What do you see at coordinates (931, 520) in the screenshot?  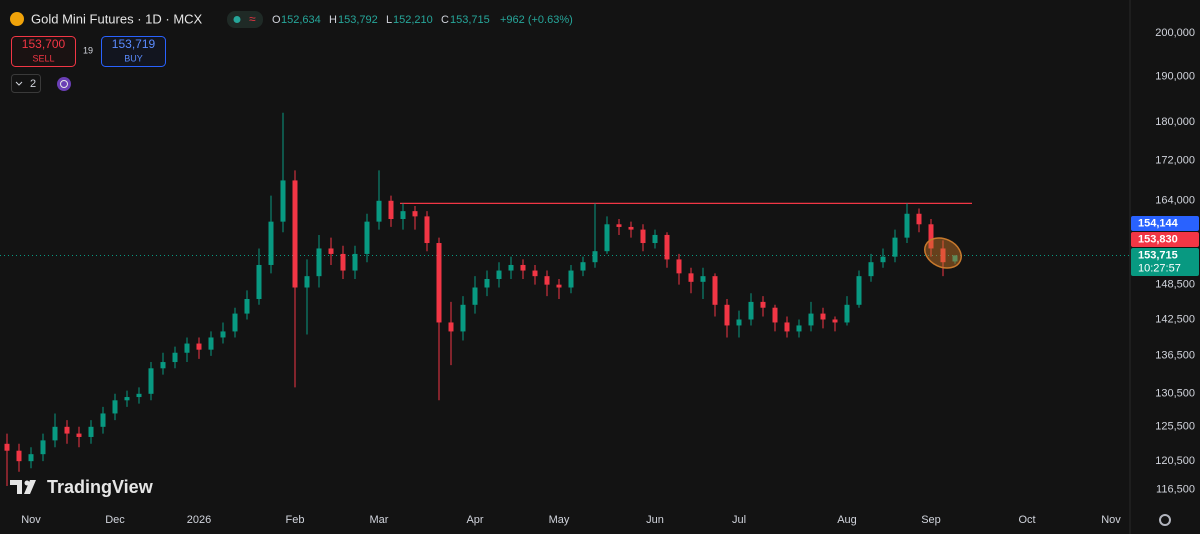 I see `x-tick-label: Sep` at bounding box center [931, 520].